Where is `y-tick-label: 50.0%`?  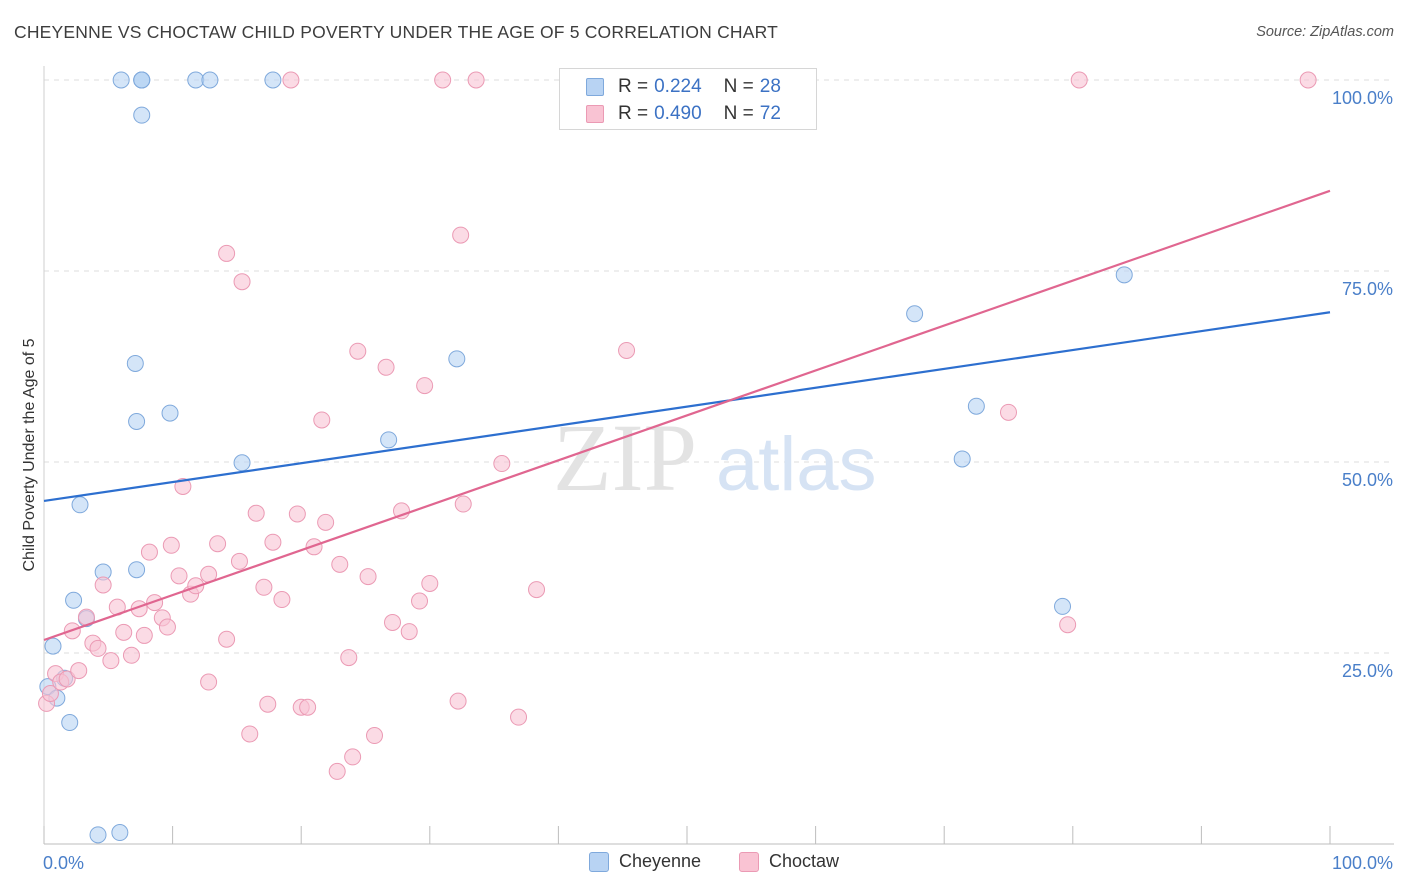
y-tick-label: 50.0% is located at coordinates (1367, 480).